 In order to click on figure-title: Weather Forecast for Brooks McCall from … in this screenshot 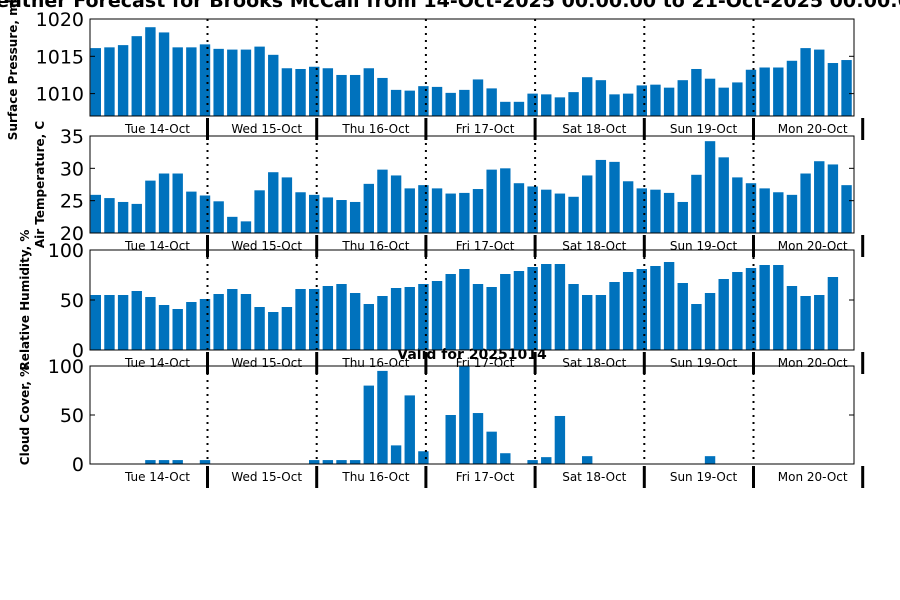, I will do `click(450, 6)`.